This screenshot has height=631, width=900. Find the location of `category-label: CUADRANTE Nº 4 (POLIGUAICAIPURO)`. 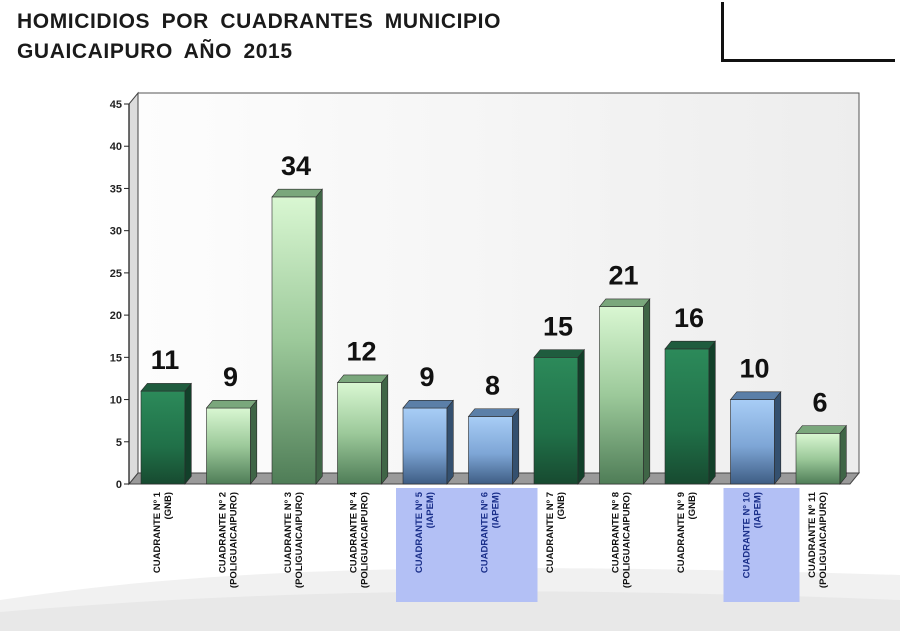

category-label: CUADRANTE Nº 4 (POLIGUAICAIPURO) is located at coordinates (360, 539).